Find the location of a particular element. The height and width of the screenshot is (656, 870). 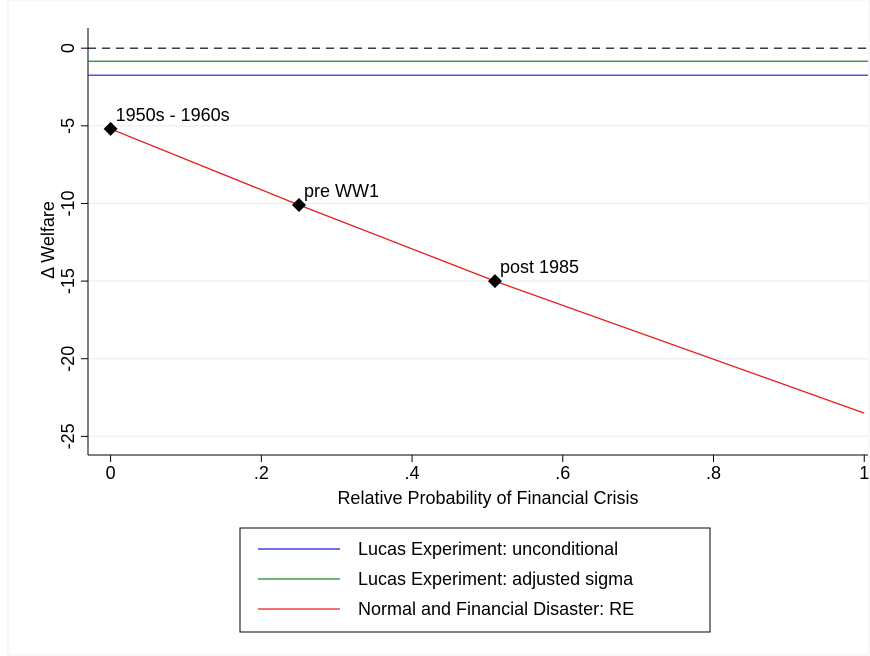

legend-label: Lucas Experiment: unconditional is located at coordinates (488, 549).